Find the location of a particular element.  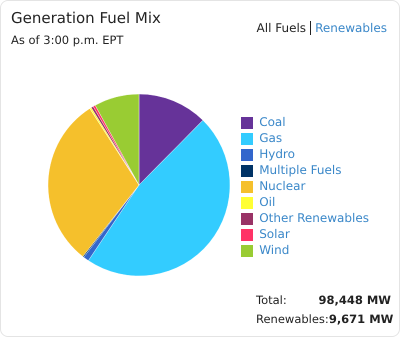

text: 98,448 MW is located at coordinates (354, 300).